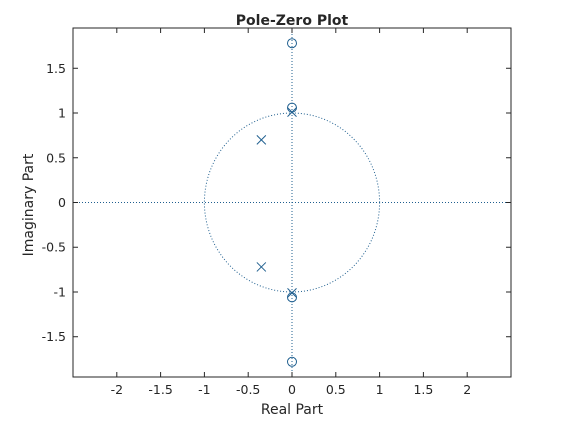 The image size is (565, 429). Describe the element at coordinates (423, 389) in the screenshot. I see `x-tick-label: 1.5` at that location.